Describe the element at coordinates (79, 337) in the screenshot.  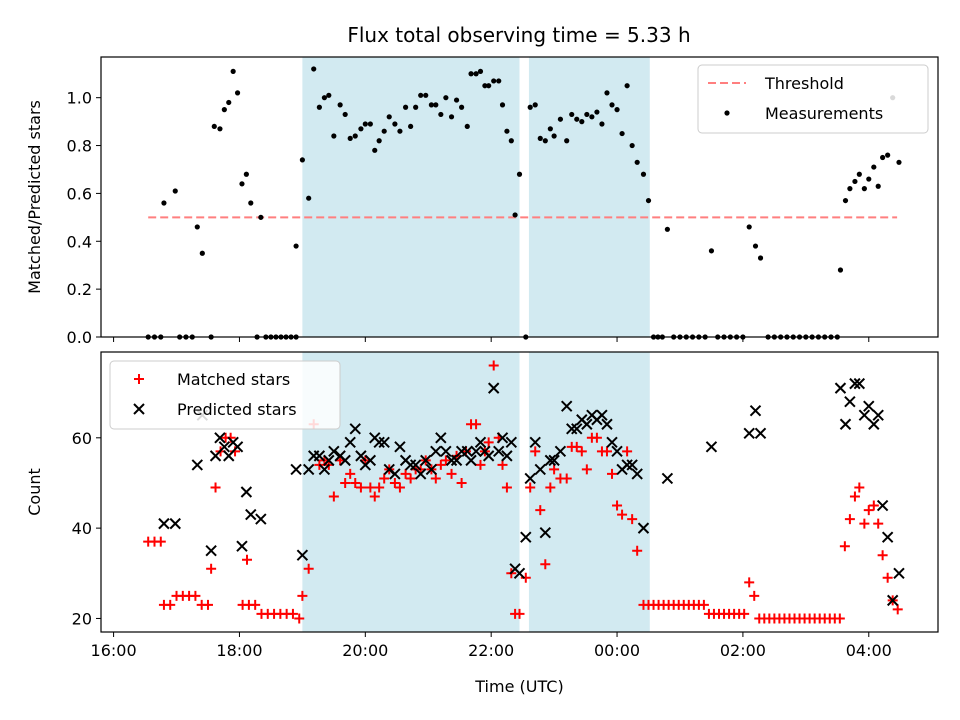
I see `y-tick-label: 0.0` at that location.